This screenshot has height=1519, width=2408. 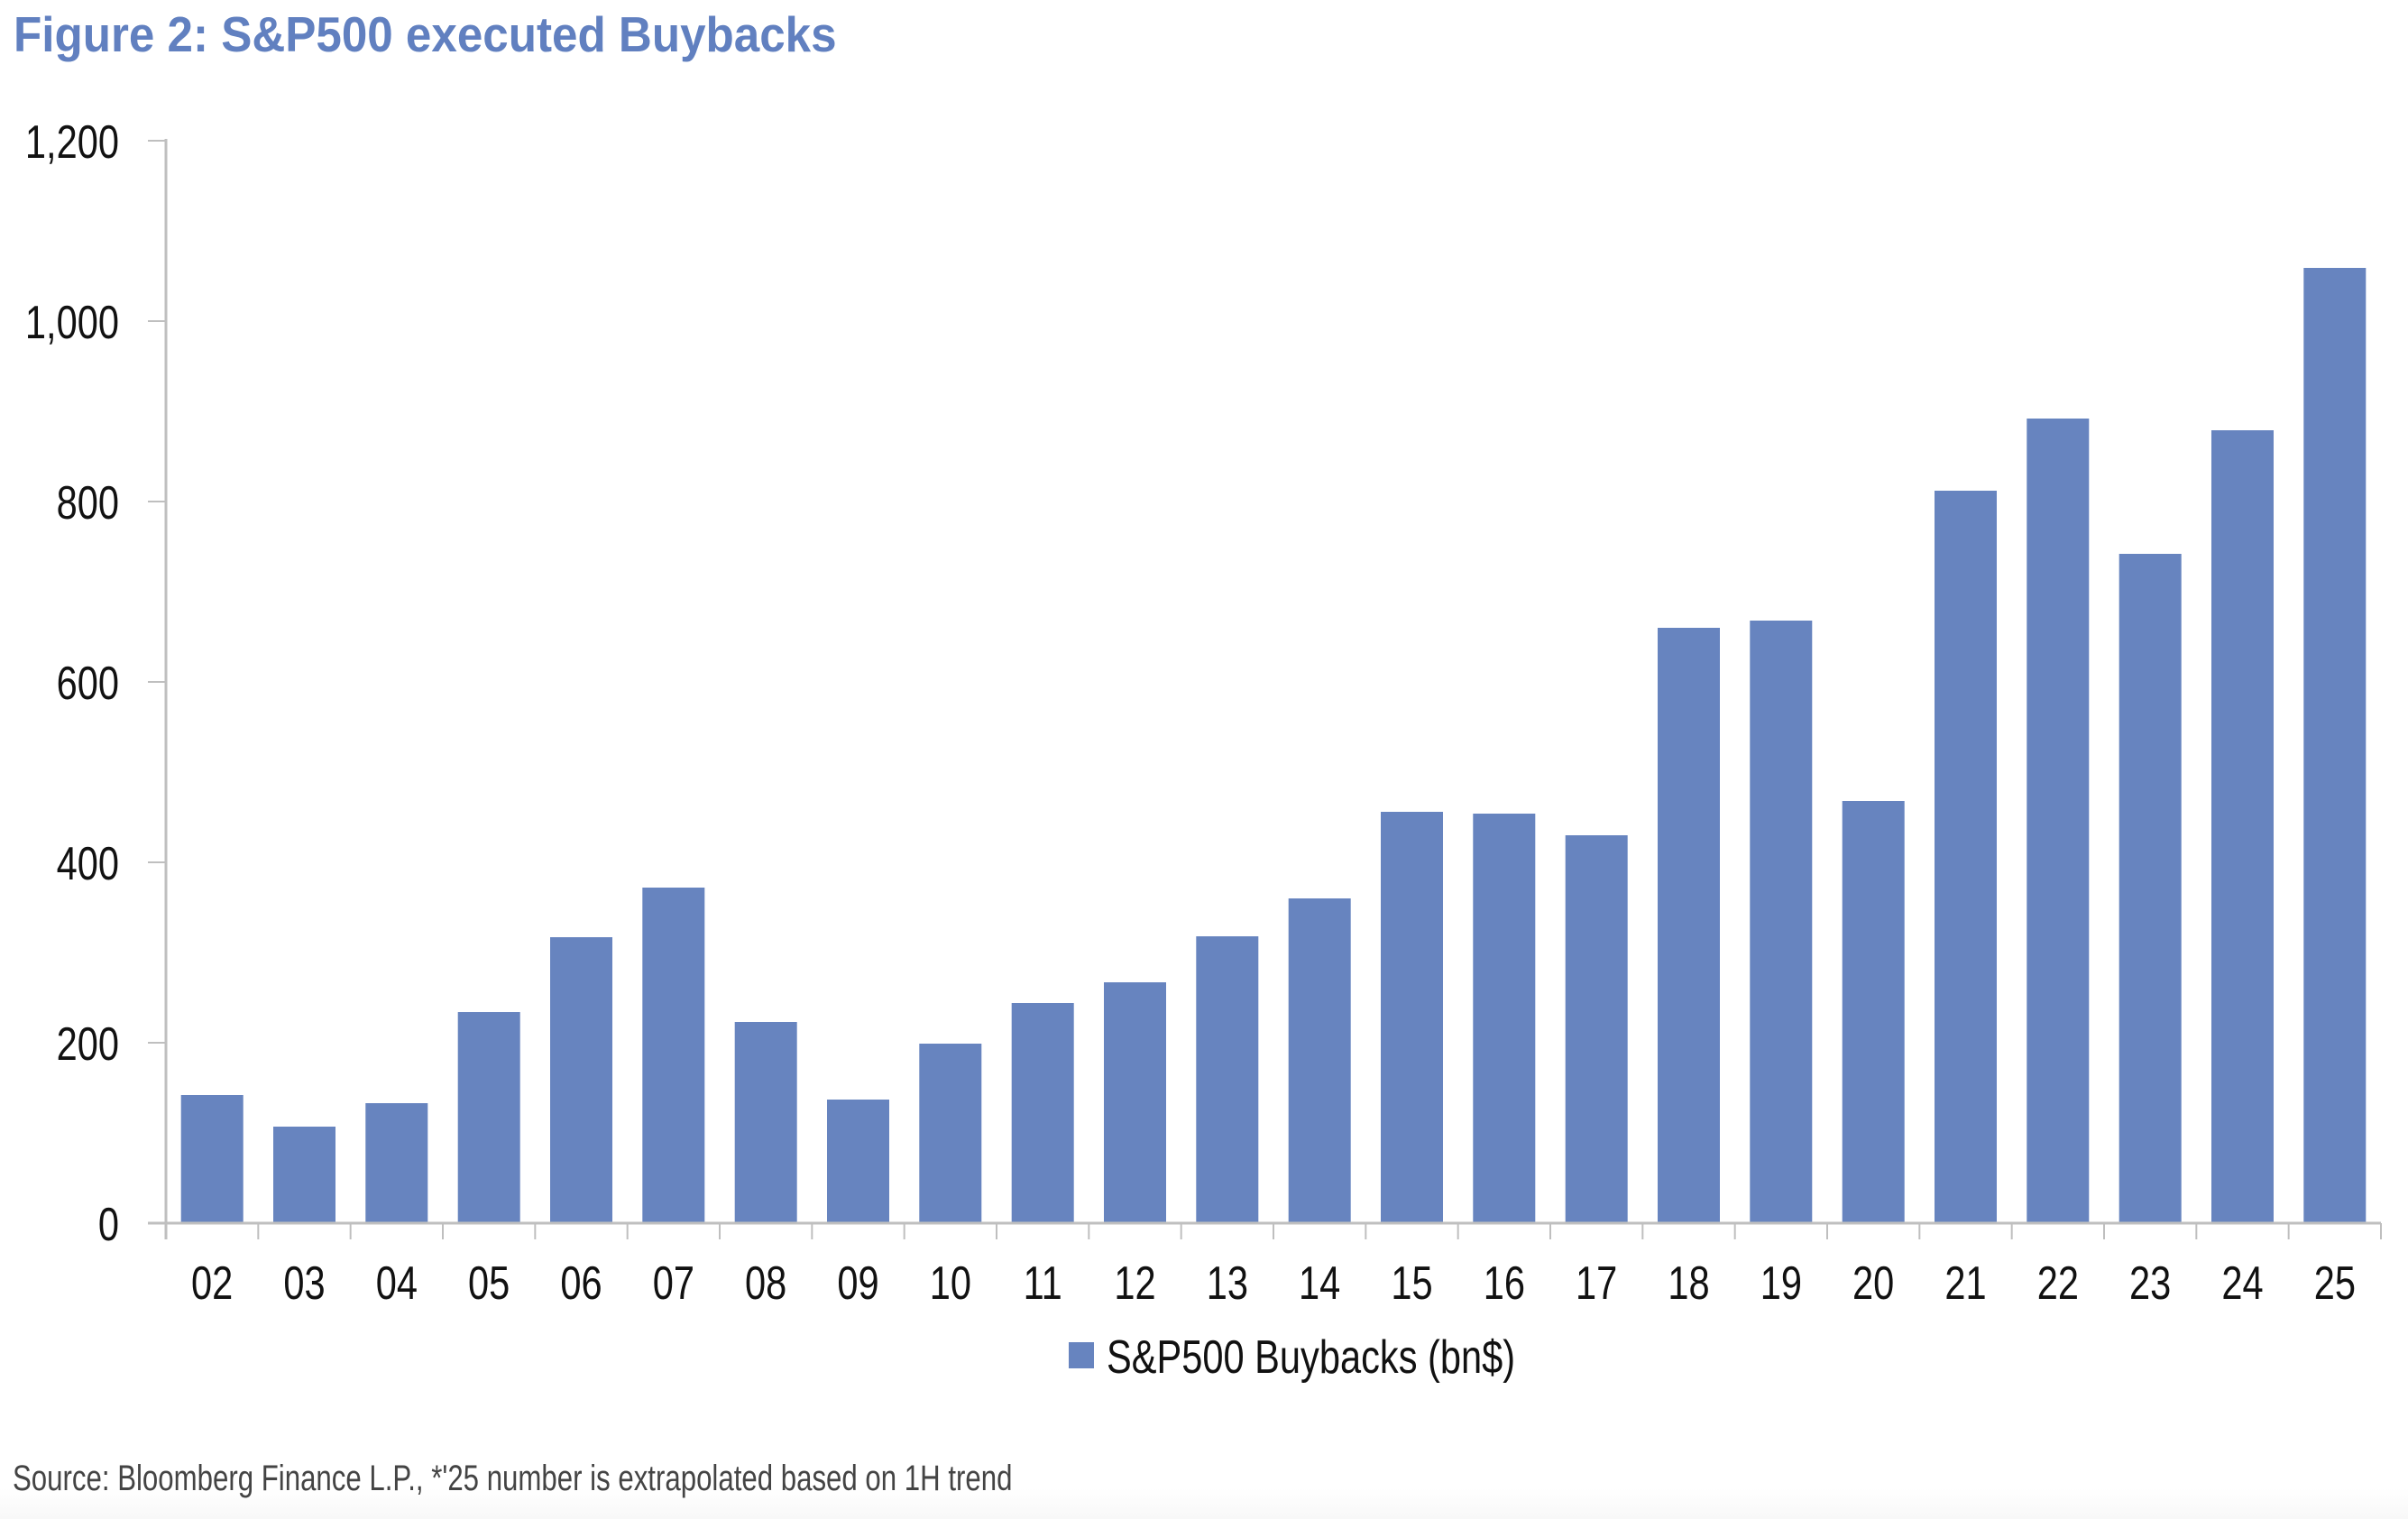 I want to click on x-tick-label: 02, so click(x=212, y=1283).